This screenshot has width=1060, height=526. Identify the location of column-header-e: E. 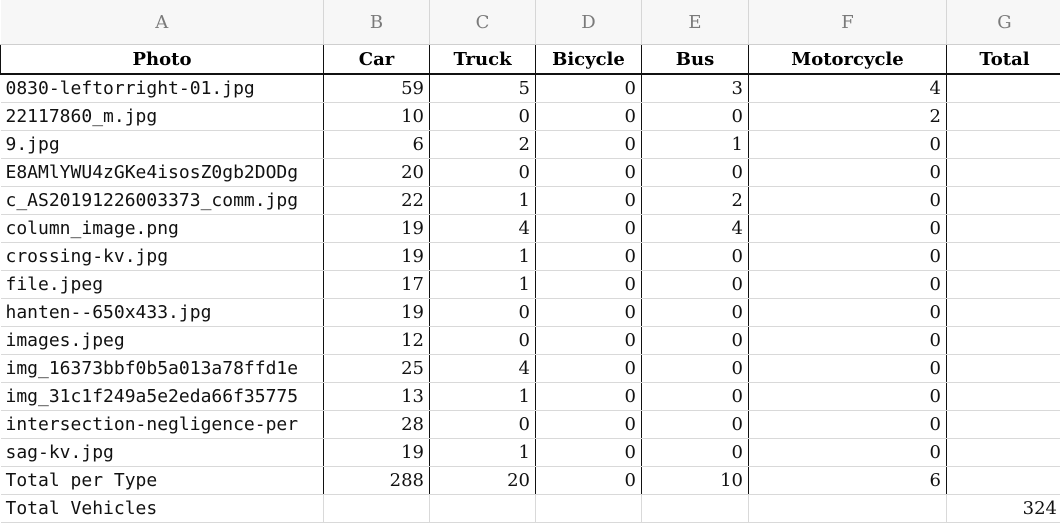
(695, 22).